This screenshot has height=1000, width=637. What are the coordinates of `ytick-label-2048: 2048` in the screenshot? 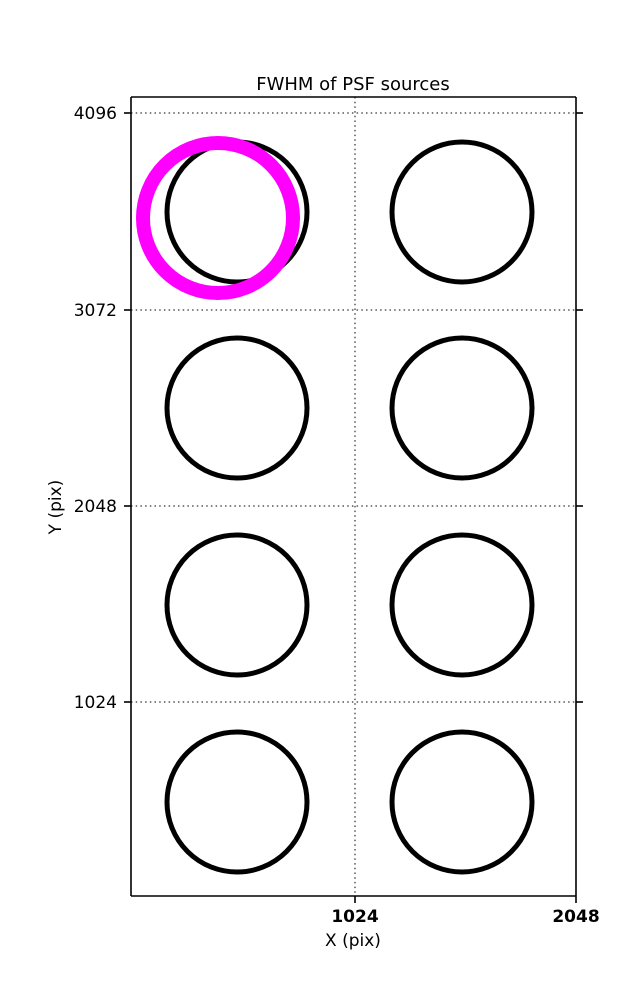 It's located at (95, 507).